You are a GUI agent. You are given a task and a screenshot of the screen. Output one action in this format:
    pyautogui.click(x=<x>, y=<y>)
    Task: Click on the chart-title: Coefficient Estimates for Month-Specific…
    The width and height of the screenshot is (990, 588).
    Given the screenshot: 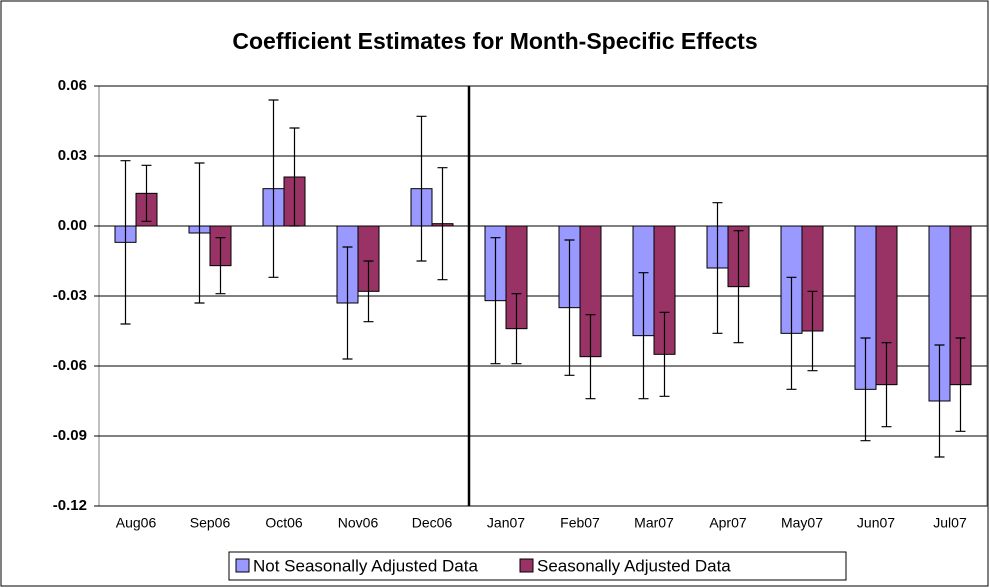 What is the action you would take?
    pyautogui.click(x=494, y=41)
    